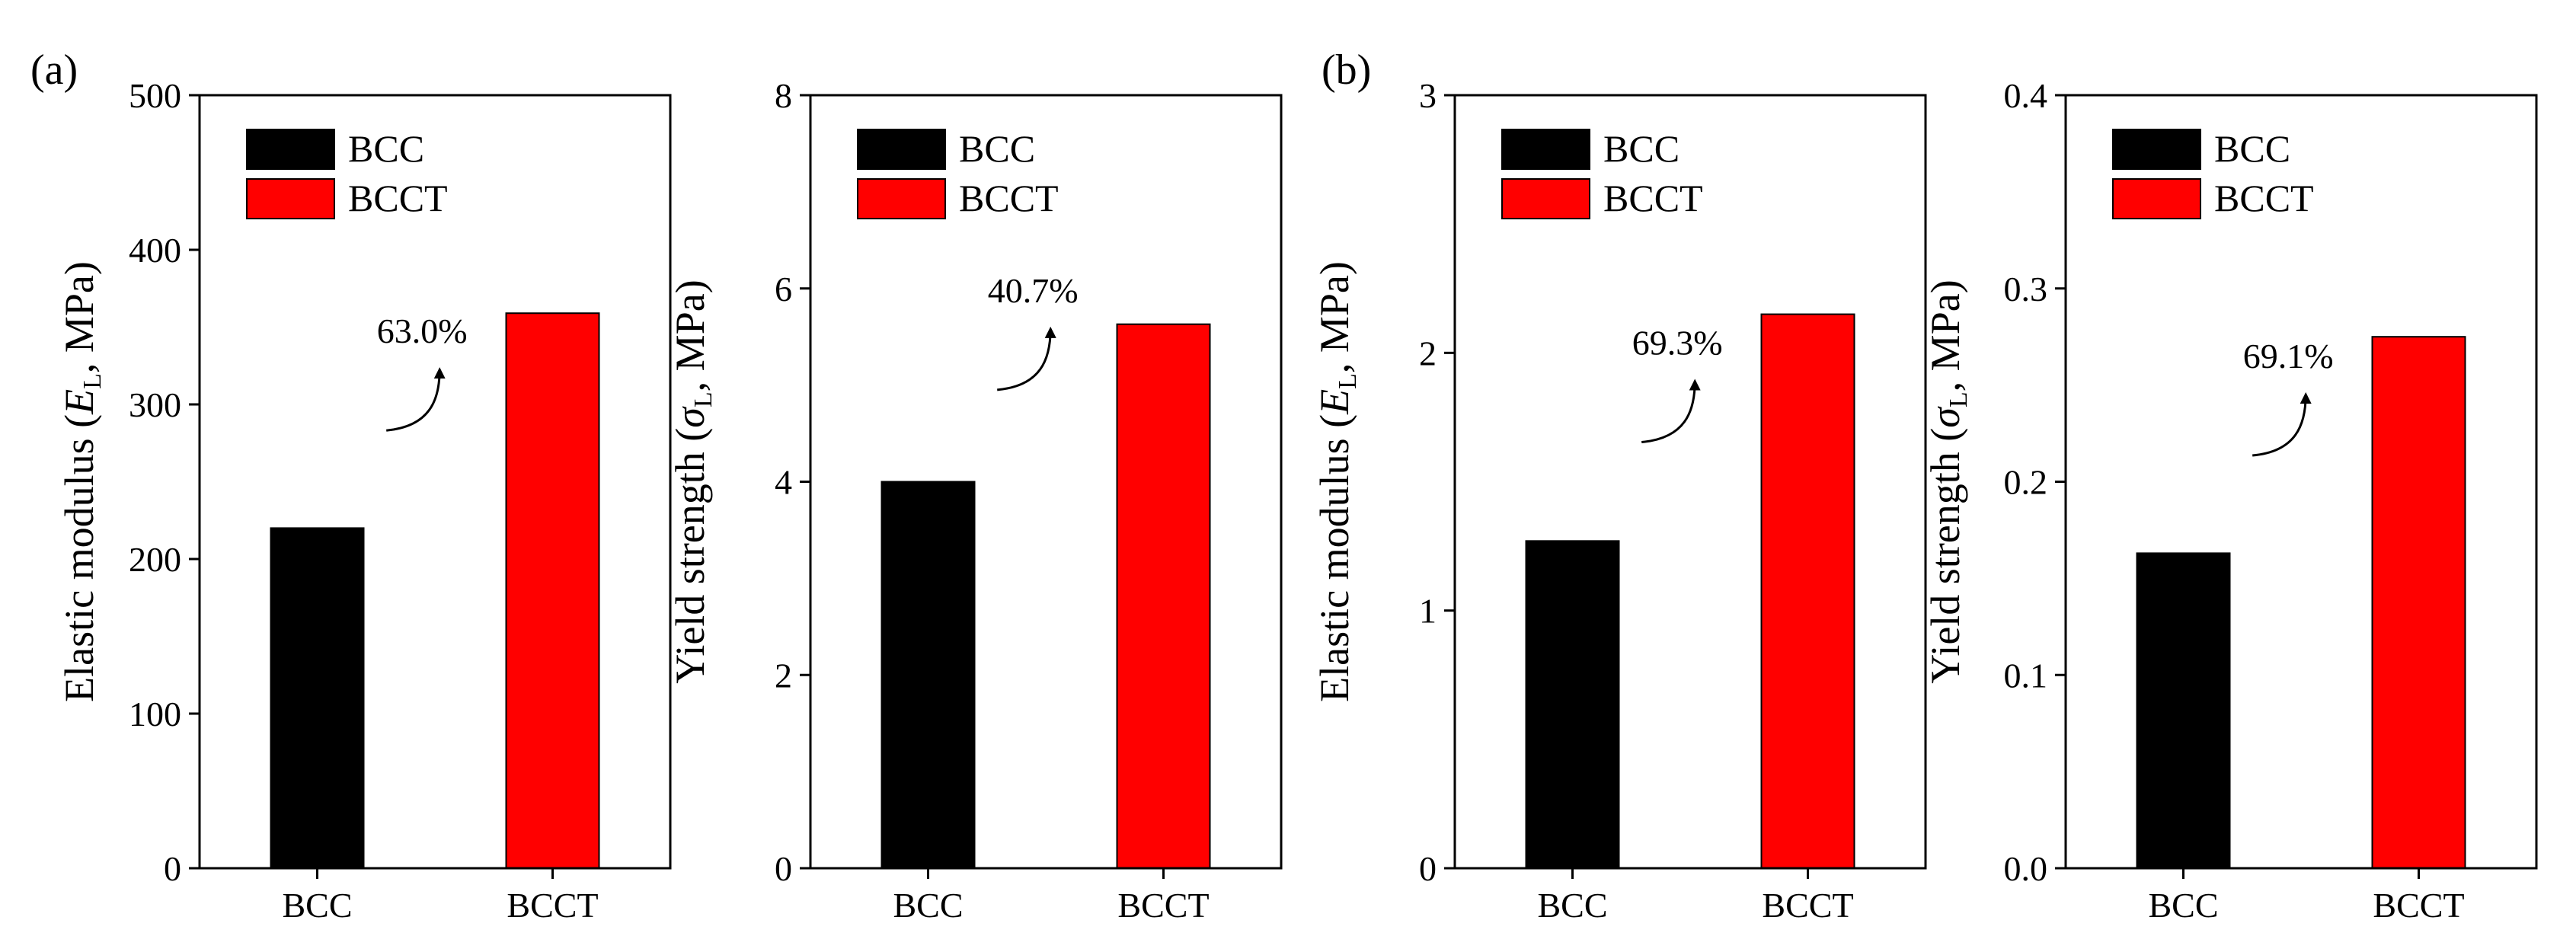 The width and height of the screenshot is (2576, 952). I want to click on y-tick-label: 8, so click(783, 95).